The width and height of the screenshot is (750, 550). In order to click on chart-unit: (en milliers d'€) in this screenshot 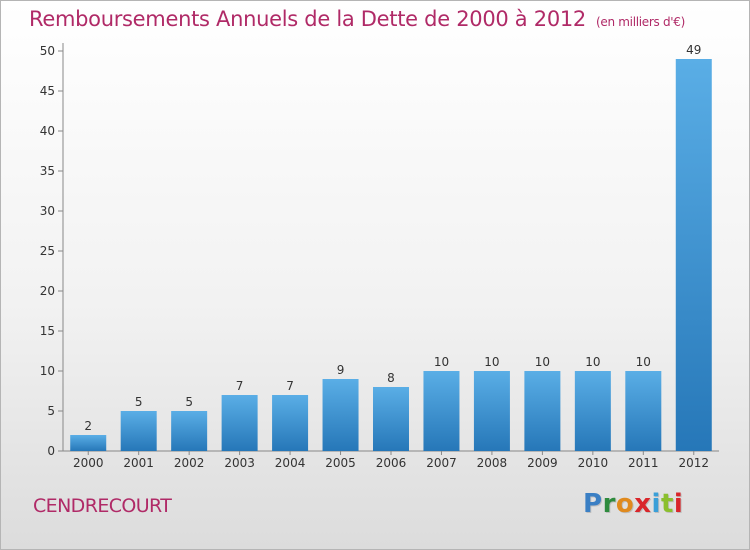, I will do `click(641, 22)`.